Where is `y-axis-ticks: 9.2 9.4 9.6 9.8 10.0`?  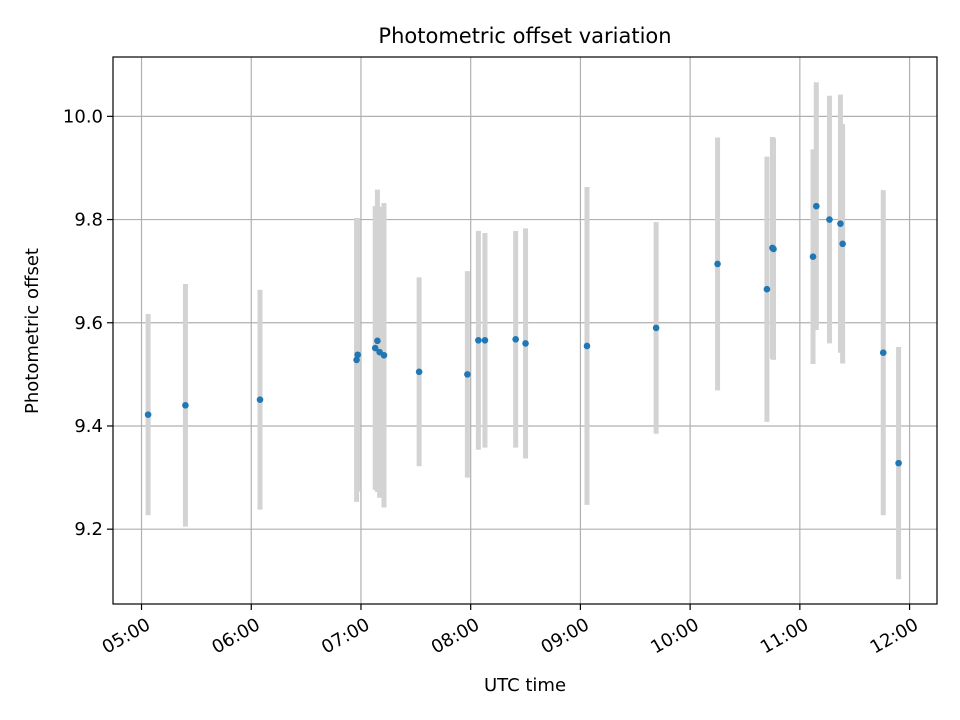
y-axis-ticks: 9.2 9.4 9.6 9.8 10.0 is located at coordinates (88, 323).